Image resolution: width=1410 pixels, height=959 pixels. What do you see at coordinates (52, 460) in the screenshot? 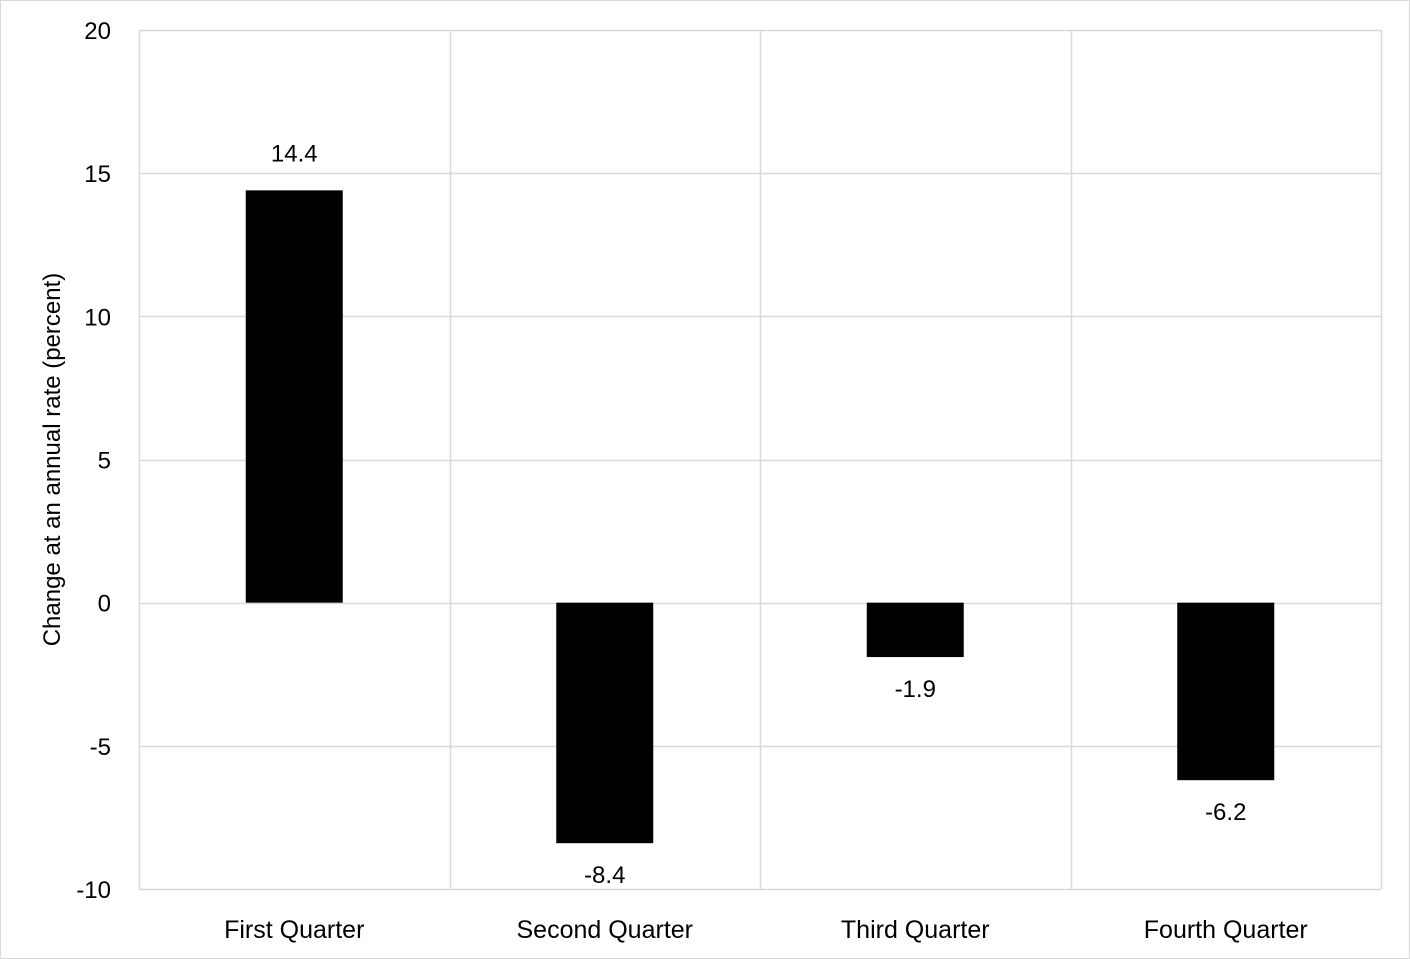
I see `y-axis-title: Change at an annual rate (percent)` at bounding box center [52, 460].